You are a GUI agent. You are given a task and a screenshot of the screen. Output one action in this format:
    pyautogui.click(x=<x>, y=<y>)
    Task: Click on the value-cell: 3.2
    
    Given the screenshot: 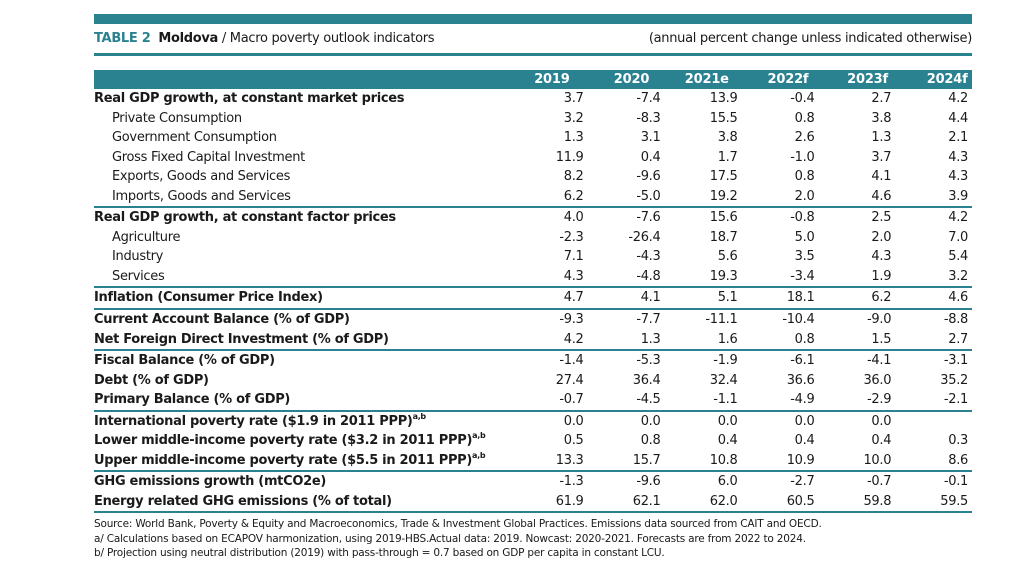 What is the action you would take?
    pyautogui.click(x=931, y=277)
    